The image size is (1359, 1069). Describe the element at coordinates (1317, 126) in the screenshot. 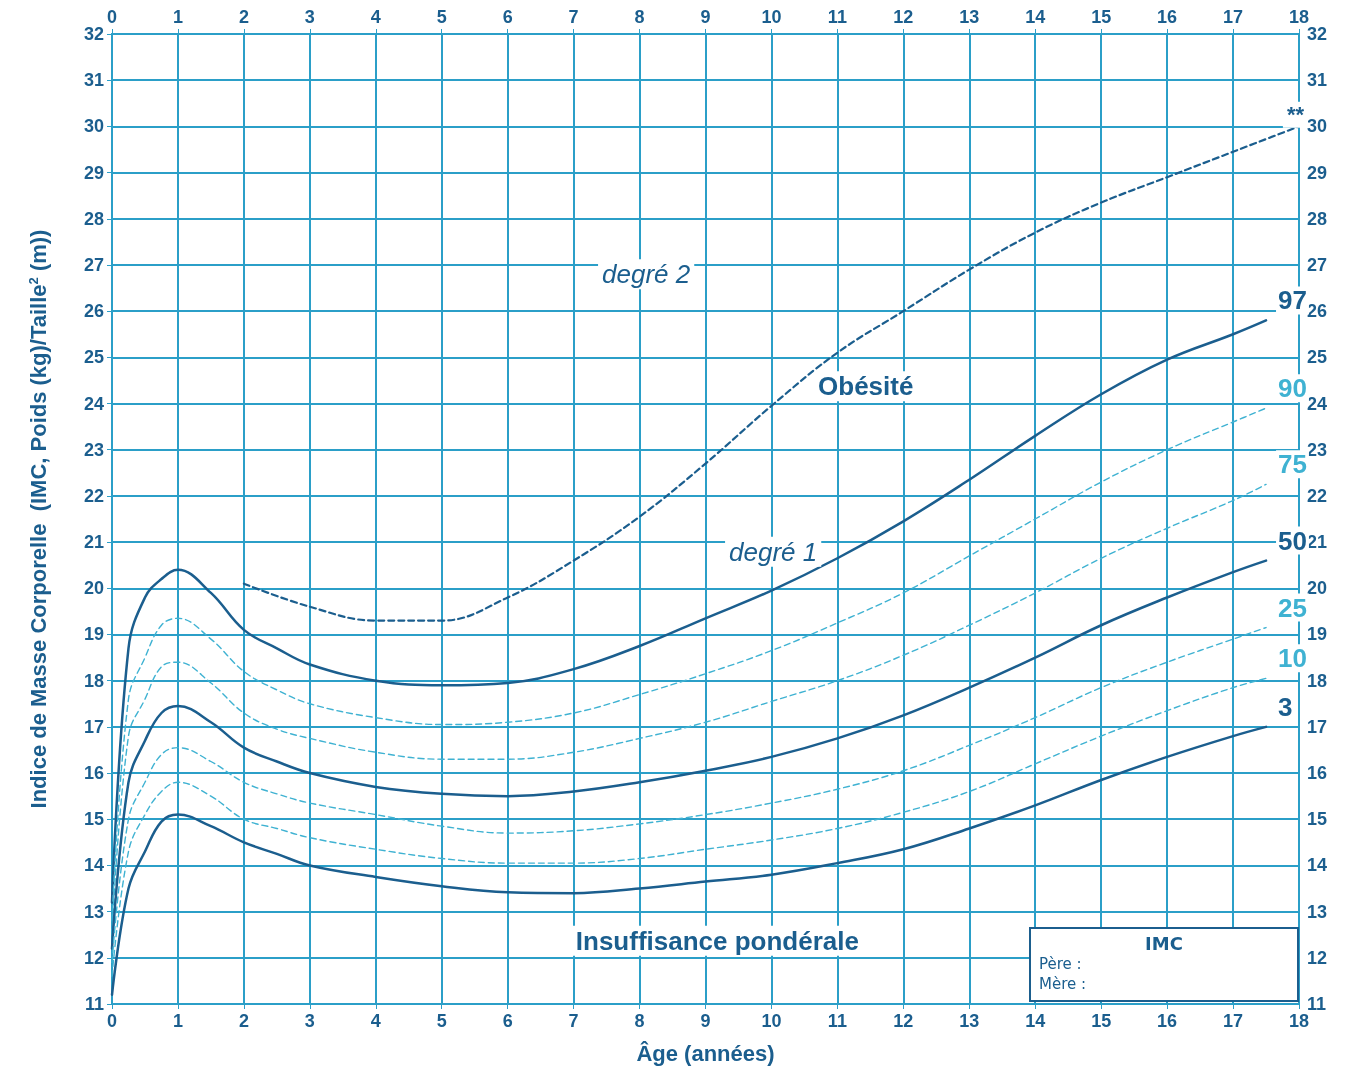

I see `y2-tick-label: 30` at that location.